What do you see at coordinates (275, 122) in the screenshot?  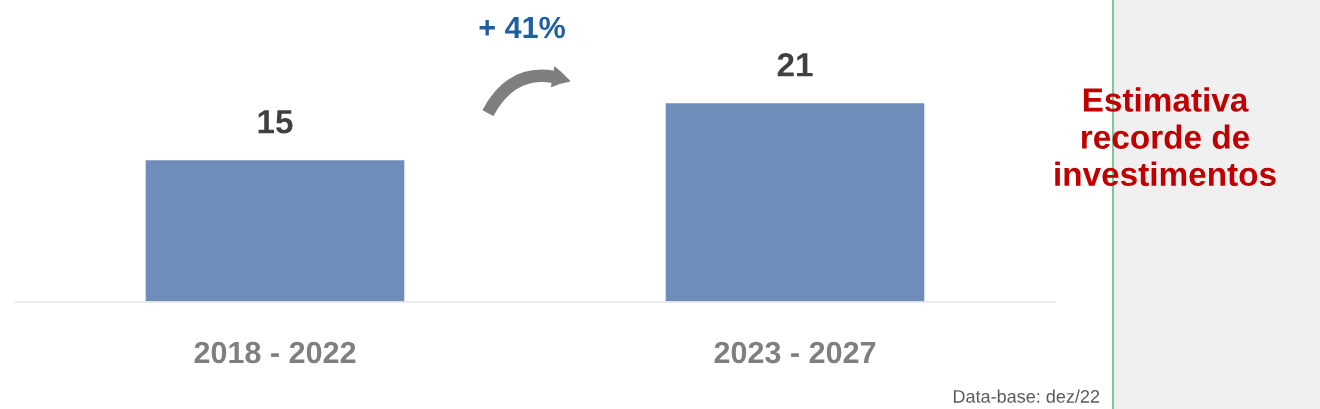 I see `data-label: 15` at bounding box center [275, 122].